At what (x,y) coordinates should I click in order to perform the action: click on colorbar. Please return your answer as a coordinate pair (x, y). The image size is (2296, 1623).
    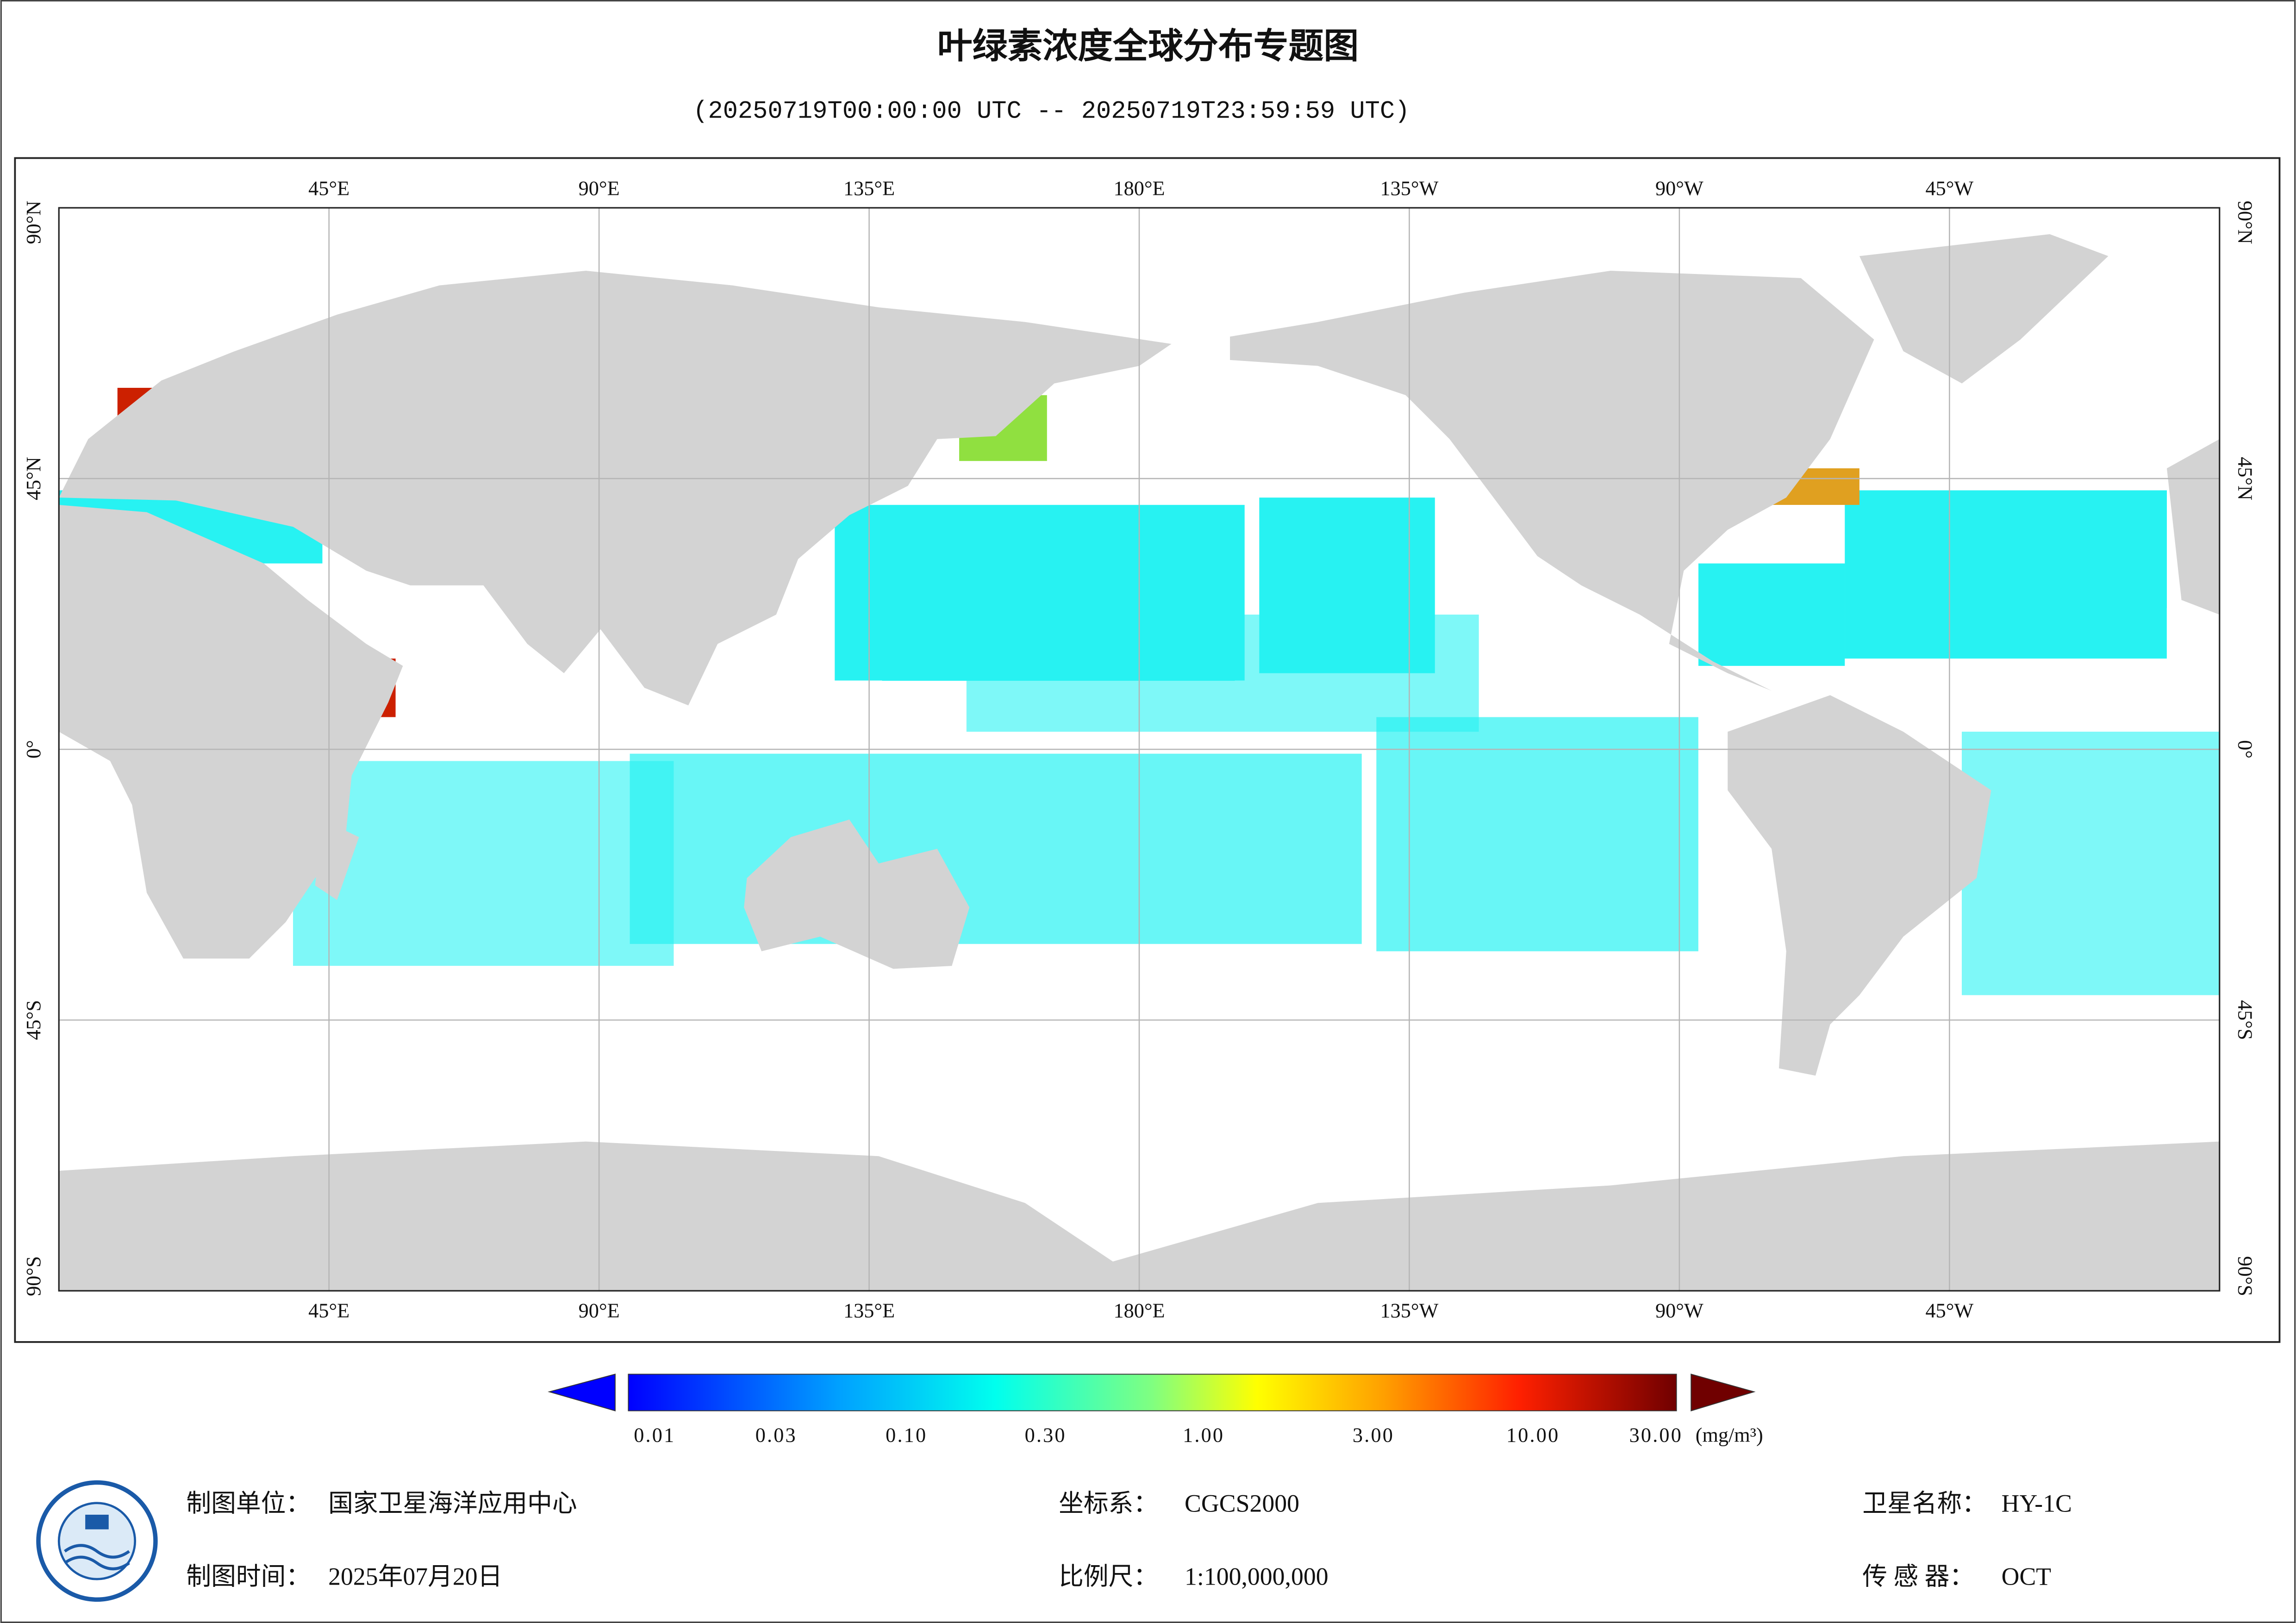
    Looking at the image, I should click on (1152, 1393).